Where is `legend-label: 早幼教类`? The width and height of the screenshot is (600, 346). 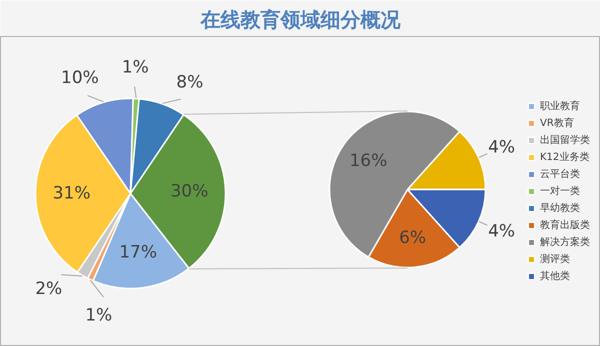 legend-label: 早幼教类 is located at coordinates (560, 208).